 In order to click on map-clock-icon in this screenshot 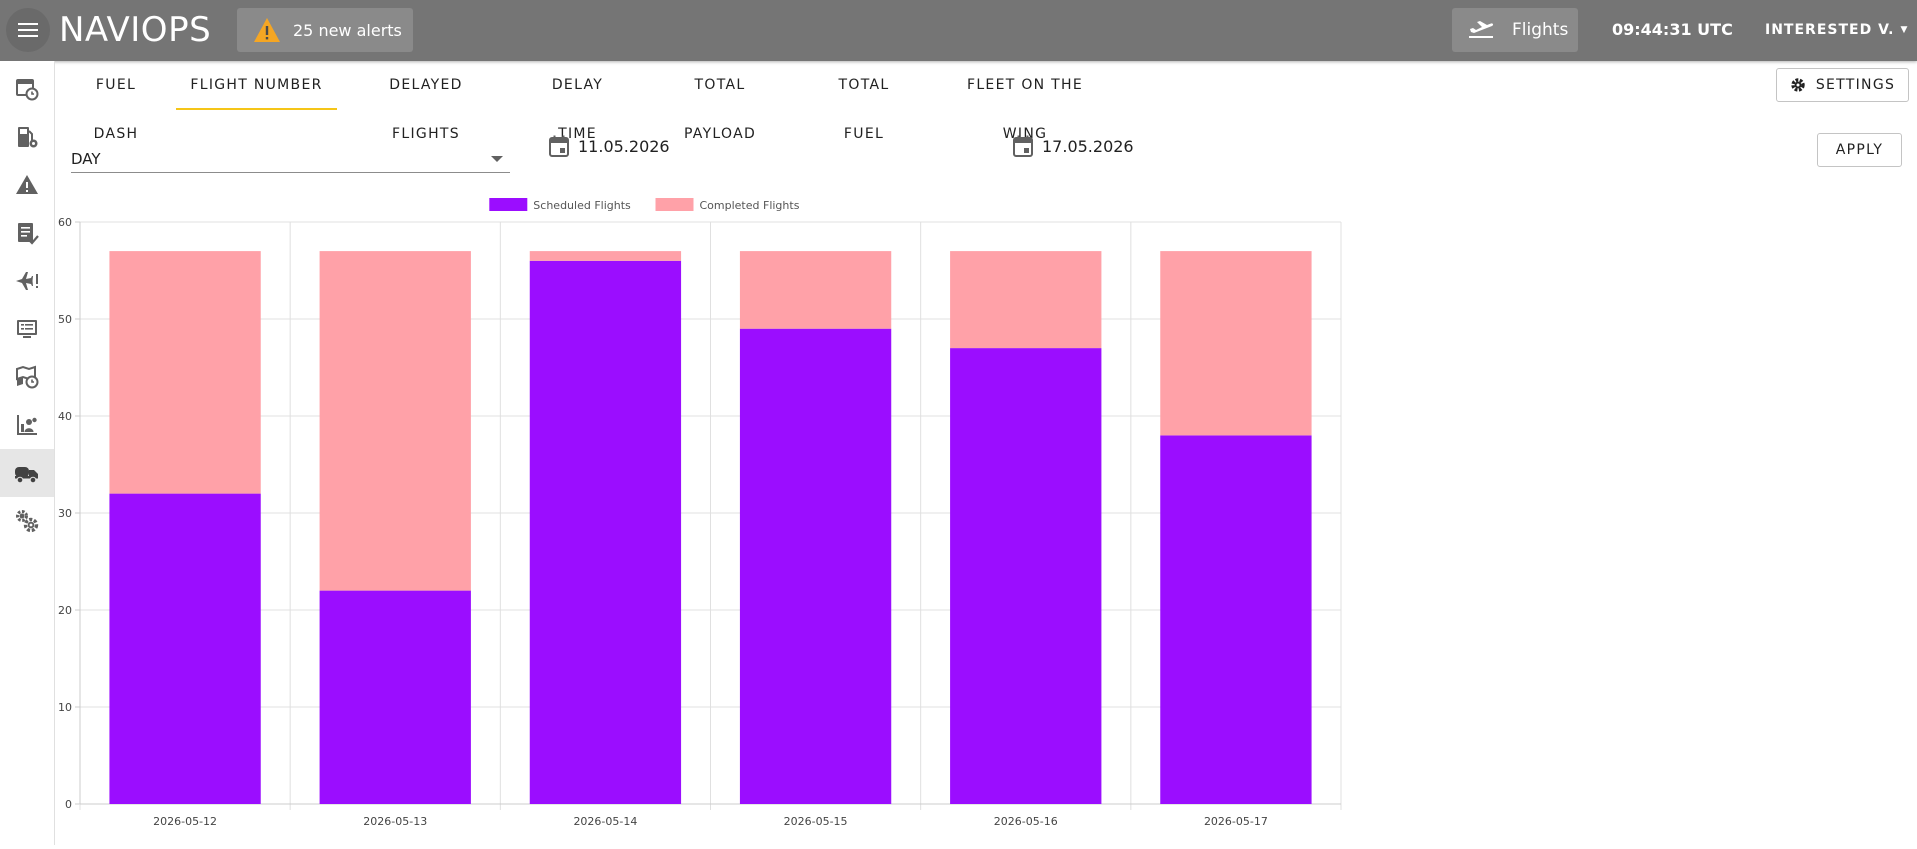, I will do `click(27, 377)`.